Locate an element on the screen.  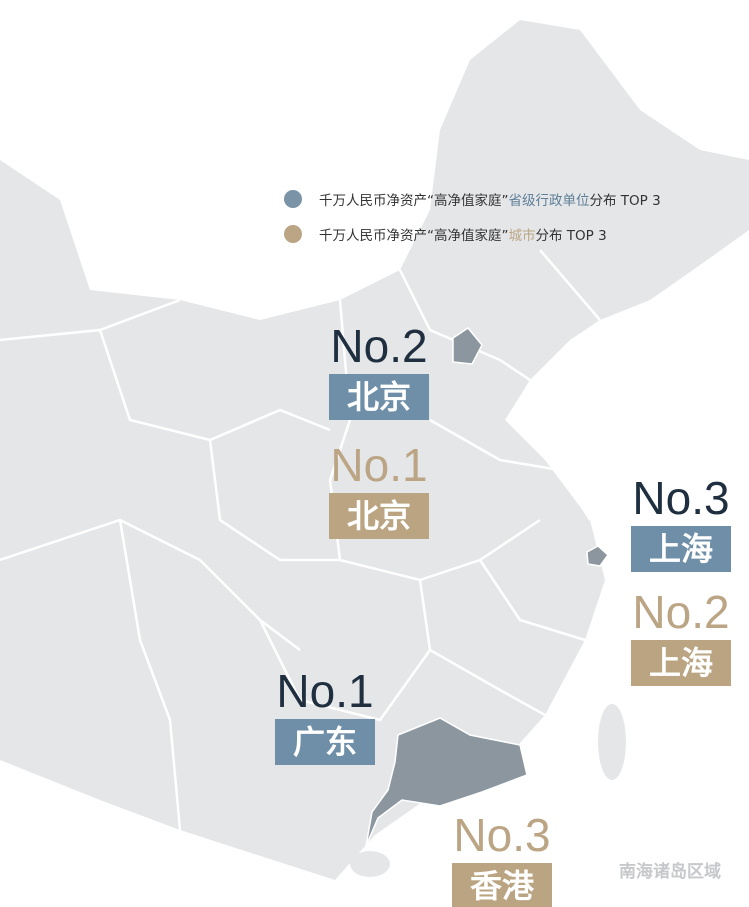
taiwan is located at coordinates (612, 742).